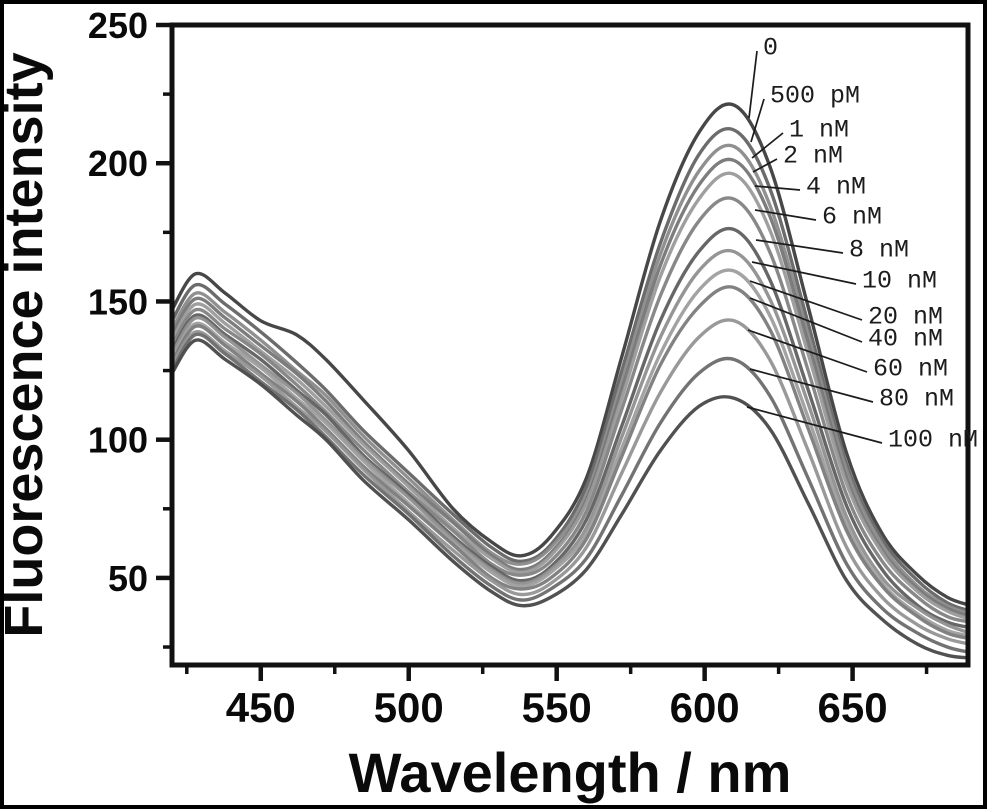  Describe the element at coordinates (910, 369) in the screenshot. I see `concentration-label-60-nM: 60 nM` at that location.